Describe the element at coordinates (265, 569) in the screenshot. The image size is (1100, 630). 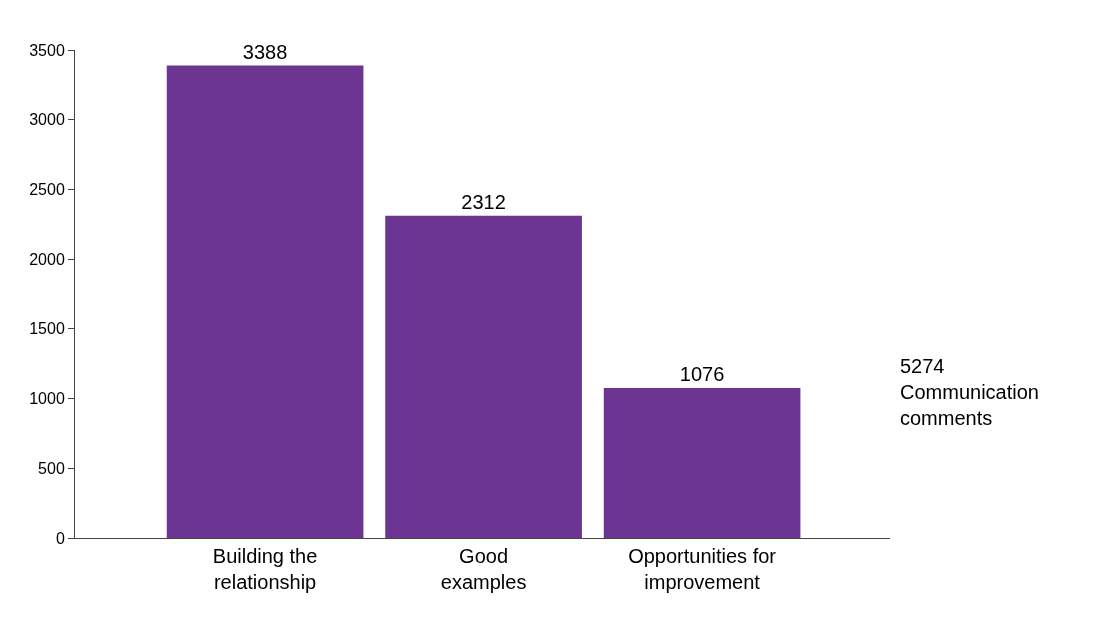
I see `x-tick-label: Building the relationship` at that location.